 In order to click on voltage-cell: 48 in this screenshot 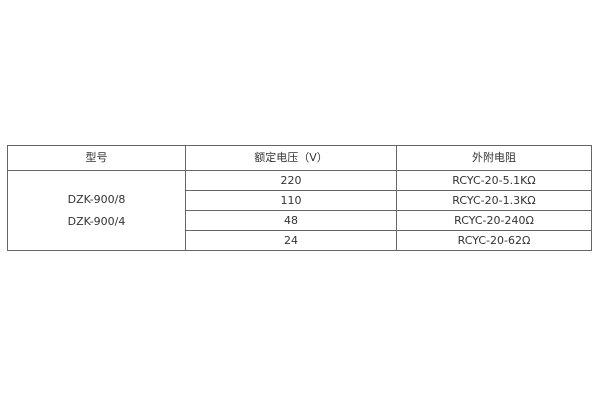, I will do `click(291, 220)`.